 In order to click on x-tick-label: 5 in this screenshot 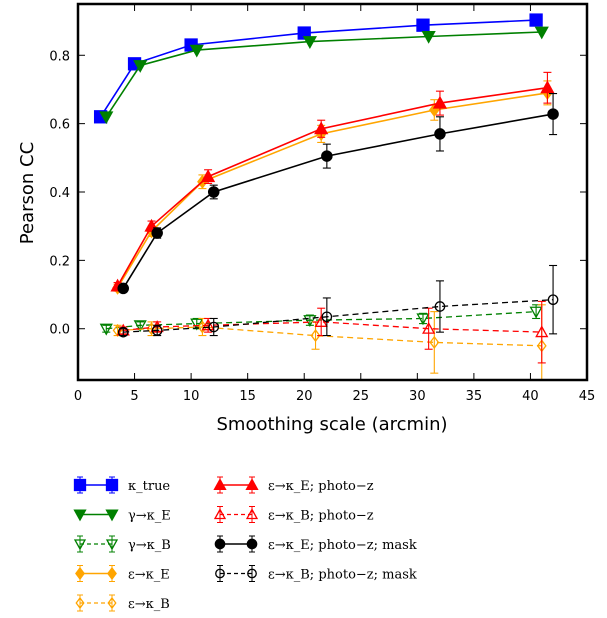, I will do `click(134, 396)`.